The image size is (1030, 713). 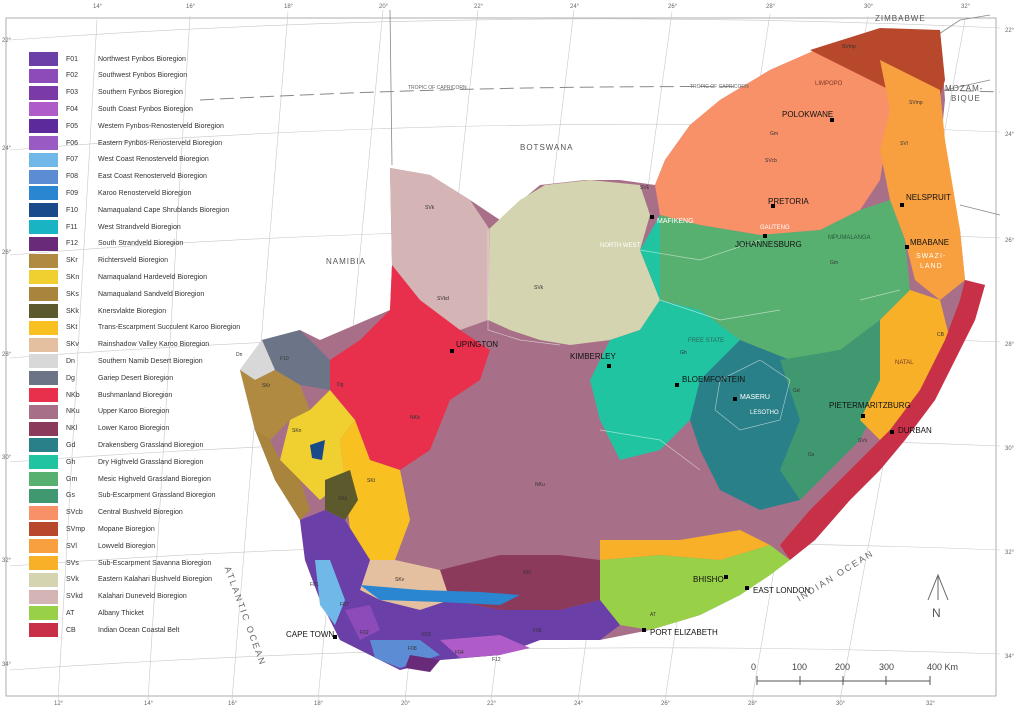 I want to click on legend-name: Richtersveld Bioregion, so click(x=133, y=261).